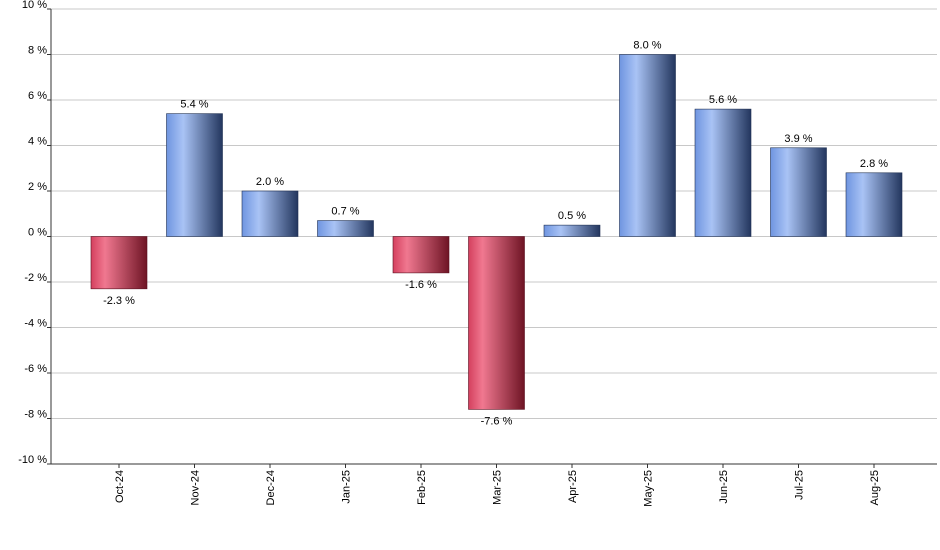  Describe the element at coordinates (196, 487) in the screenshot. I see `x-tick-label: Nov-24` at that location.